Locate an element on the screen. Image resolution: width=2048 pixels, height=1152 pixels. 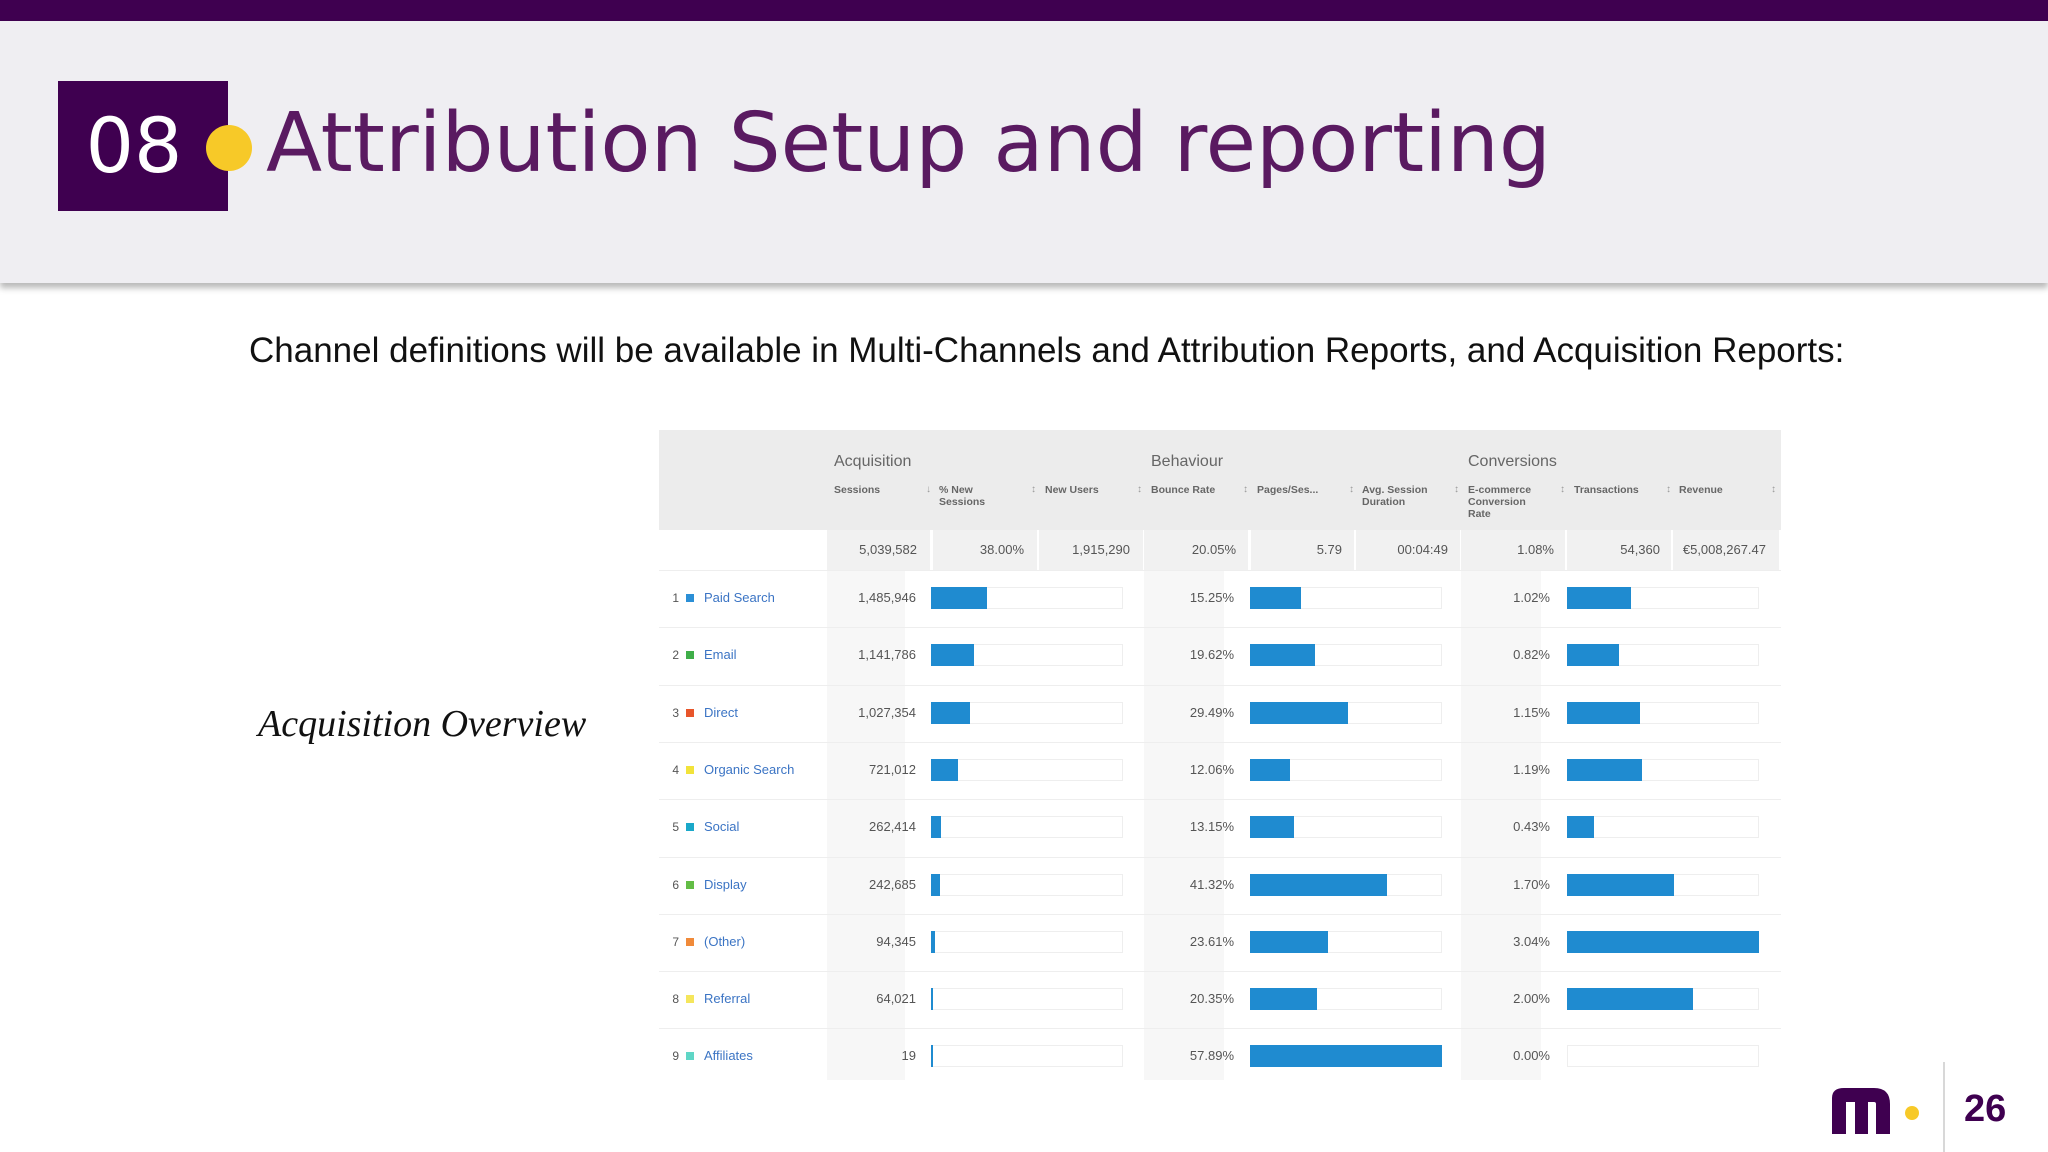
row-rank: 3 is located at coordinates (675, 712).